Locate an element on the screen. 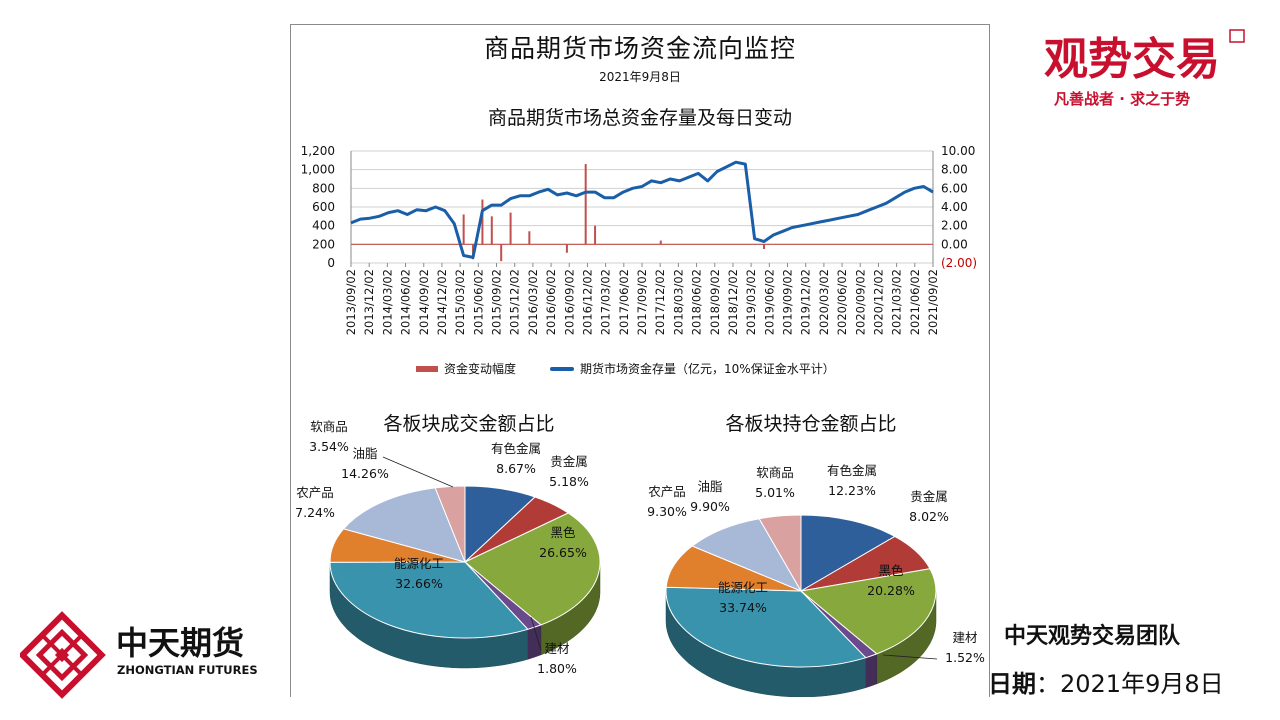  x-tick-label: 2018/06/02 is located at coordinates (697, 302).